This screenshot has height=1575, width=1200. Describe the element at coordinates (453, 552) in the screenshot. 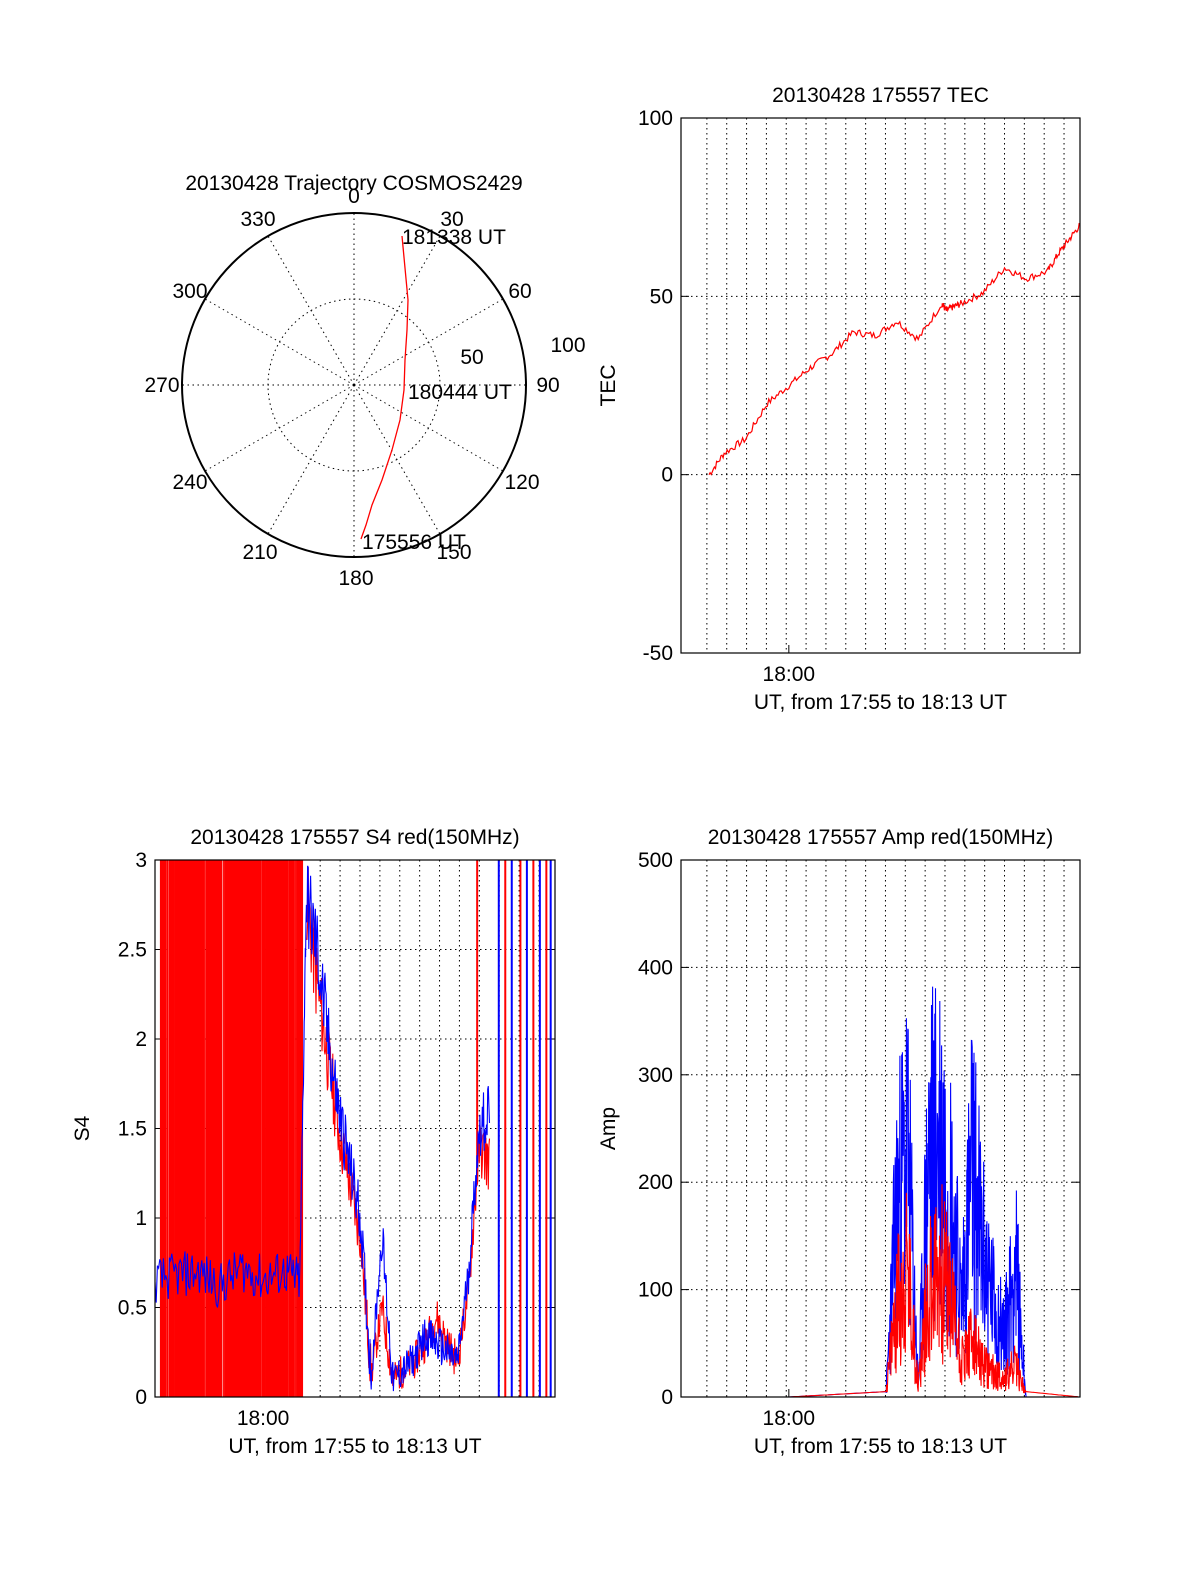

I see `angle-label: 150` at that location.